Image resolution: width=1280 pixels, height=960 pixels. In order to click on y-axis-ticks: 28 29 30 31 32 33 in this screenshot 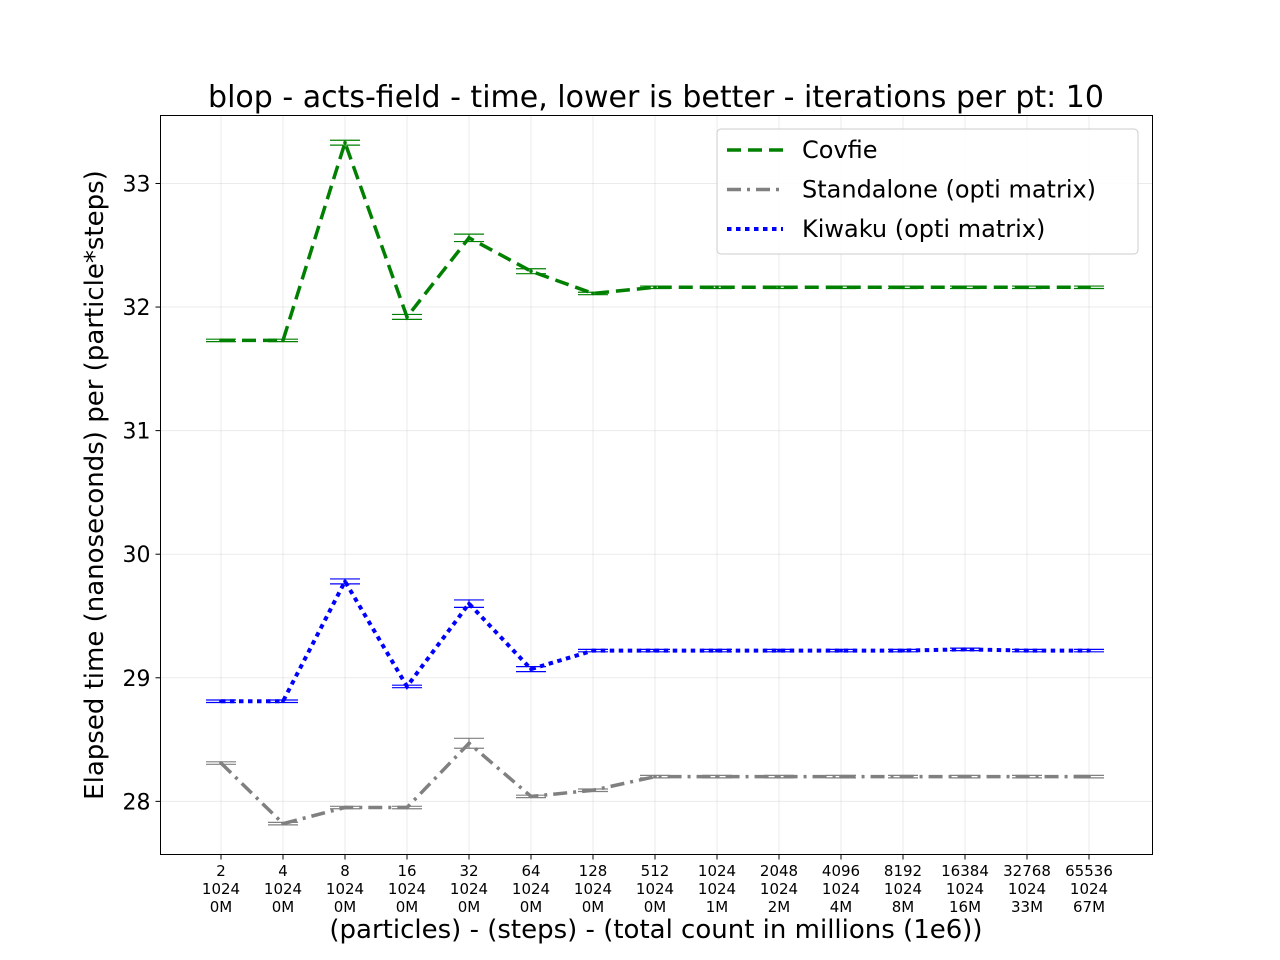, I will do `click(142, 493)`.